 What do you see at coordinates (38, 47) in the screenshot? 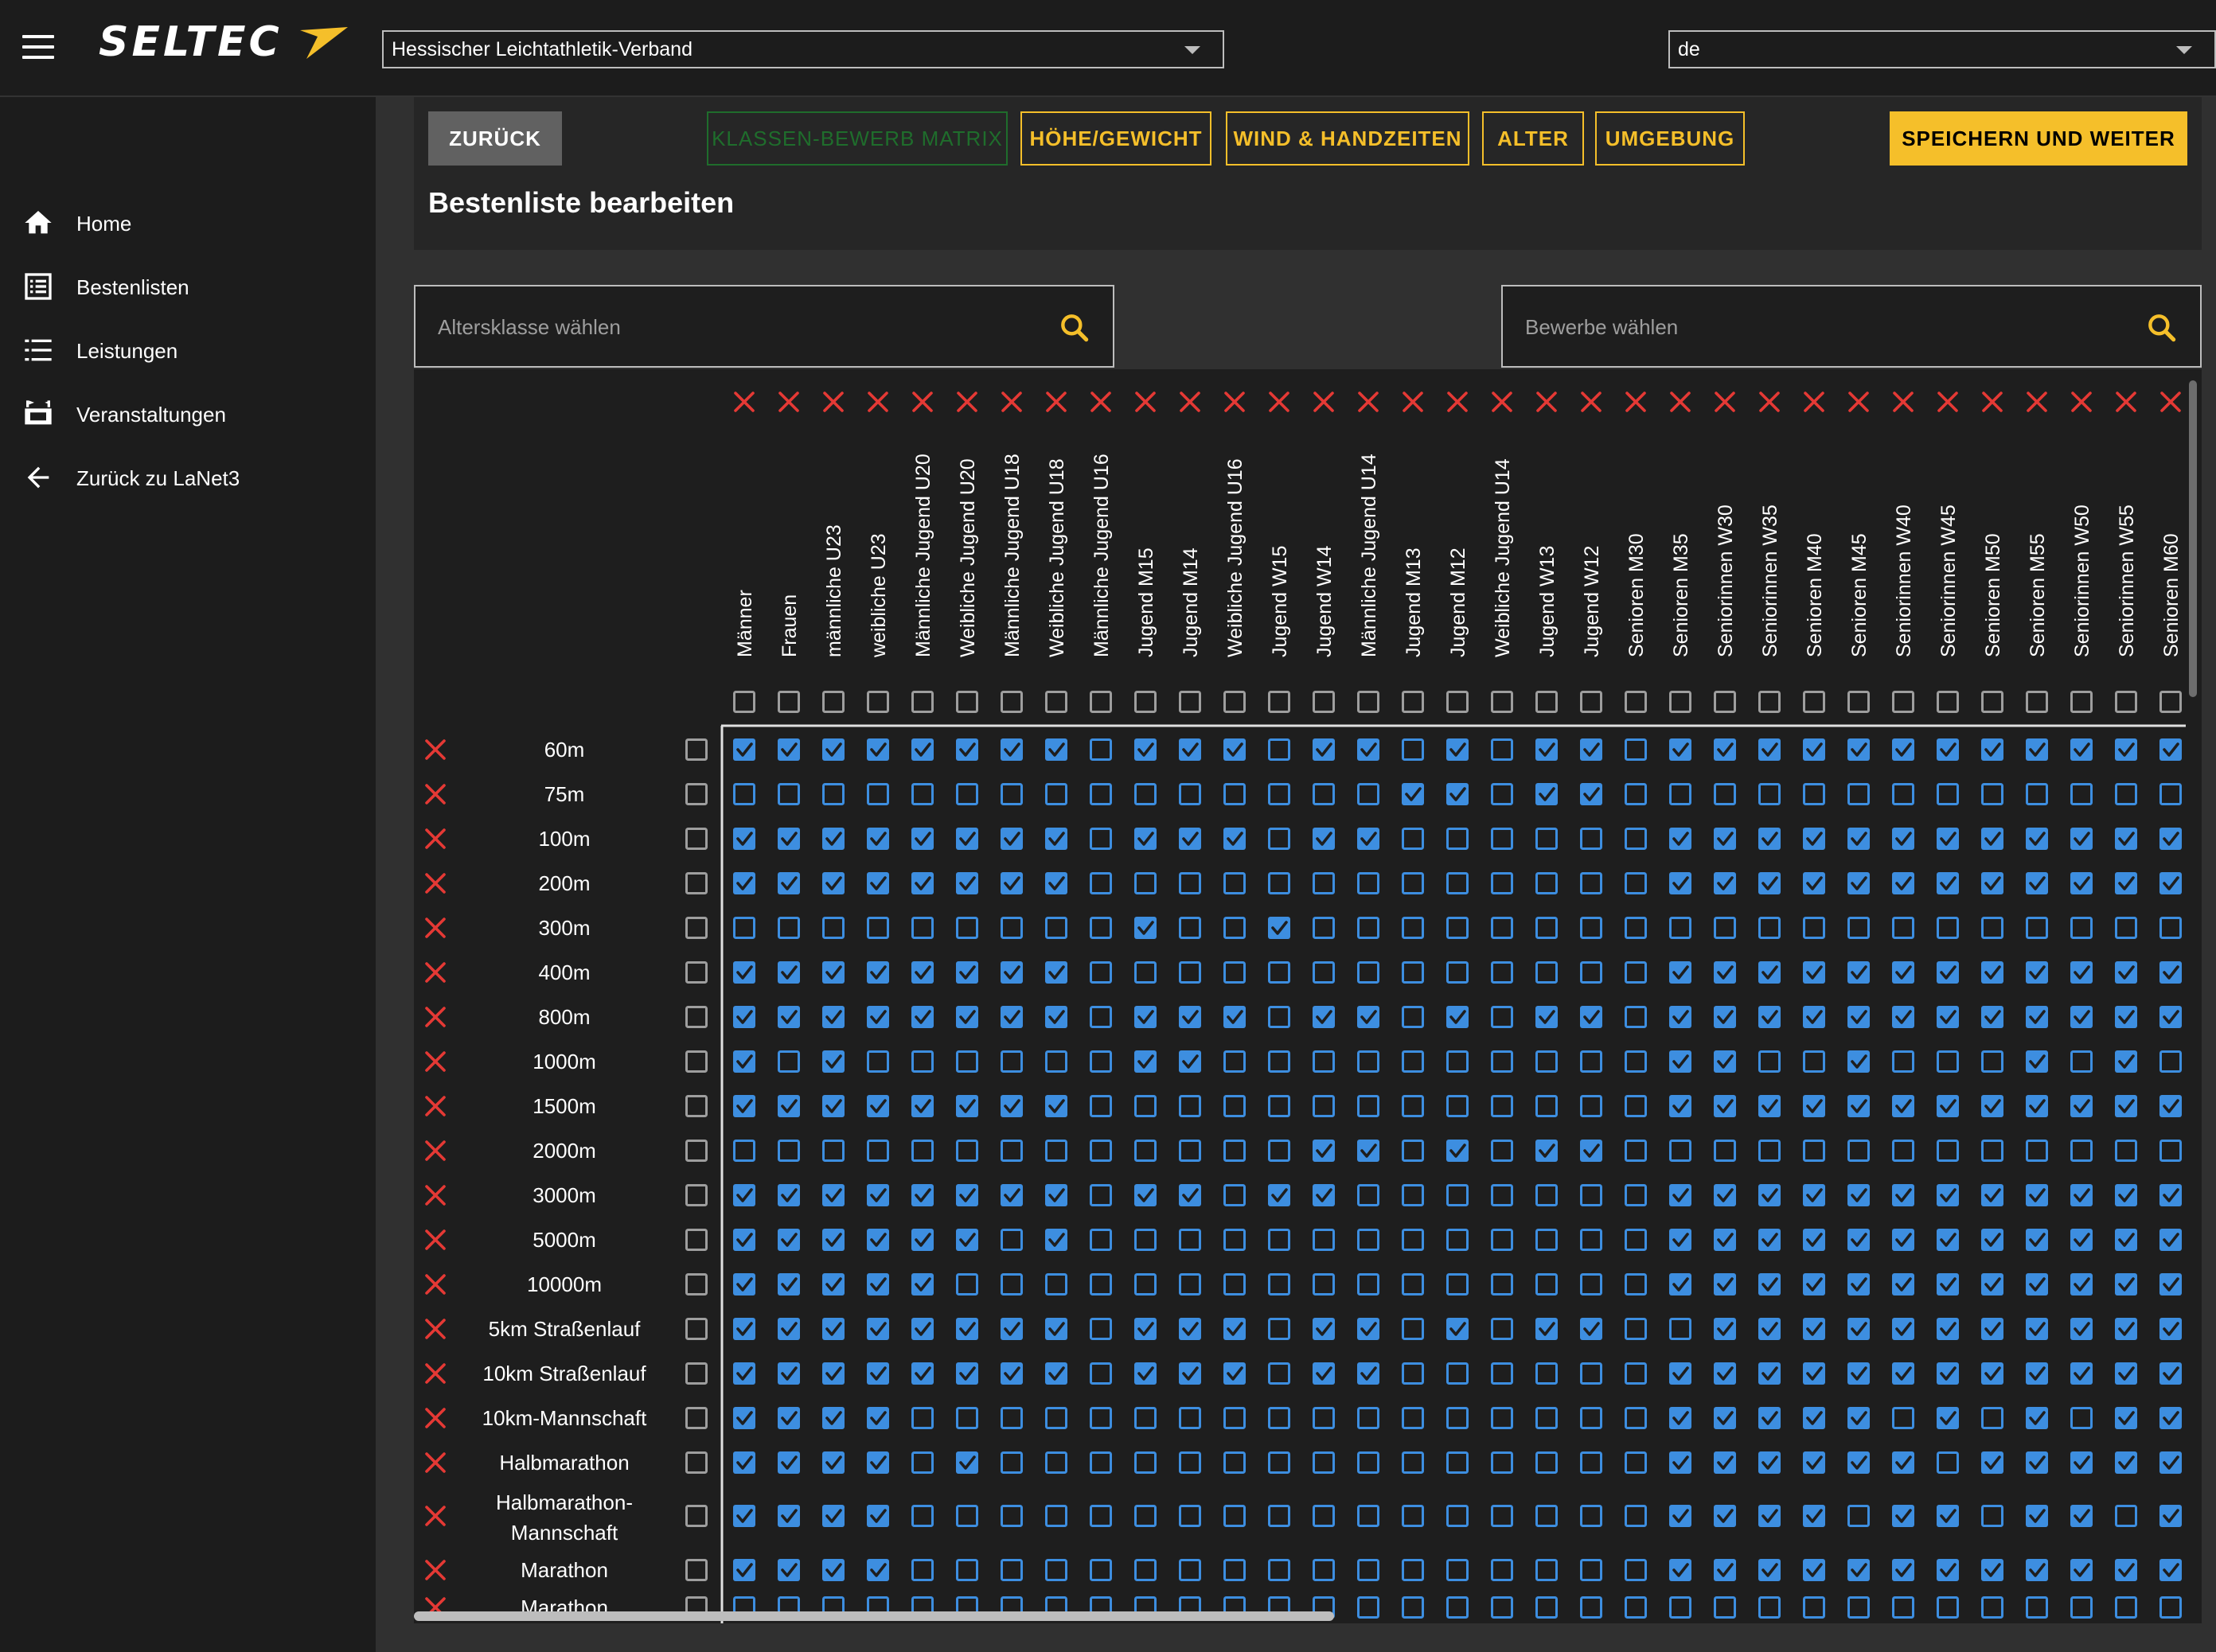
I see `menu-icon` at bounding box center [38, 47].